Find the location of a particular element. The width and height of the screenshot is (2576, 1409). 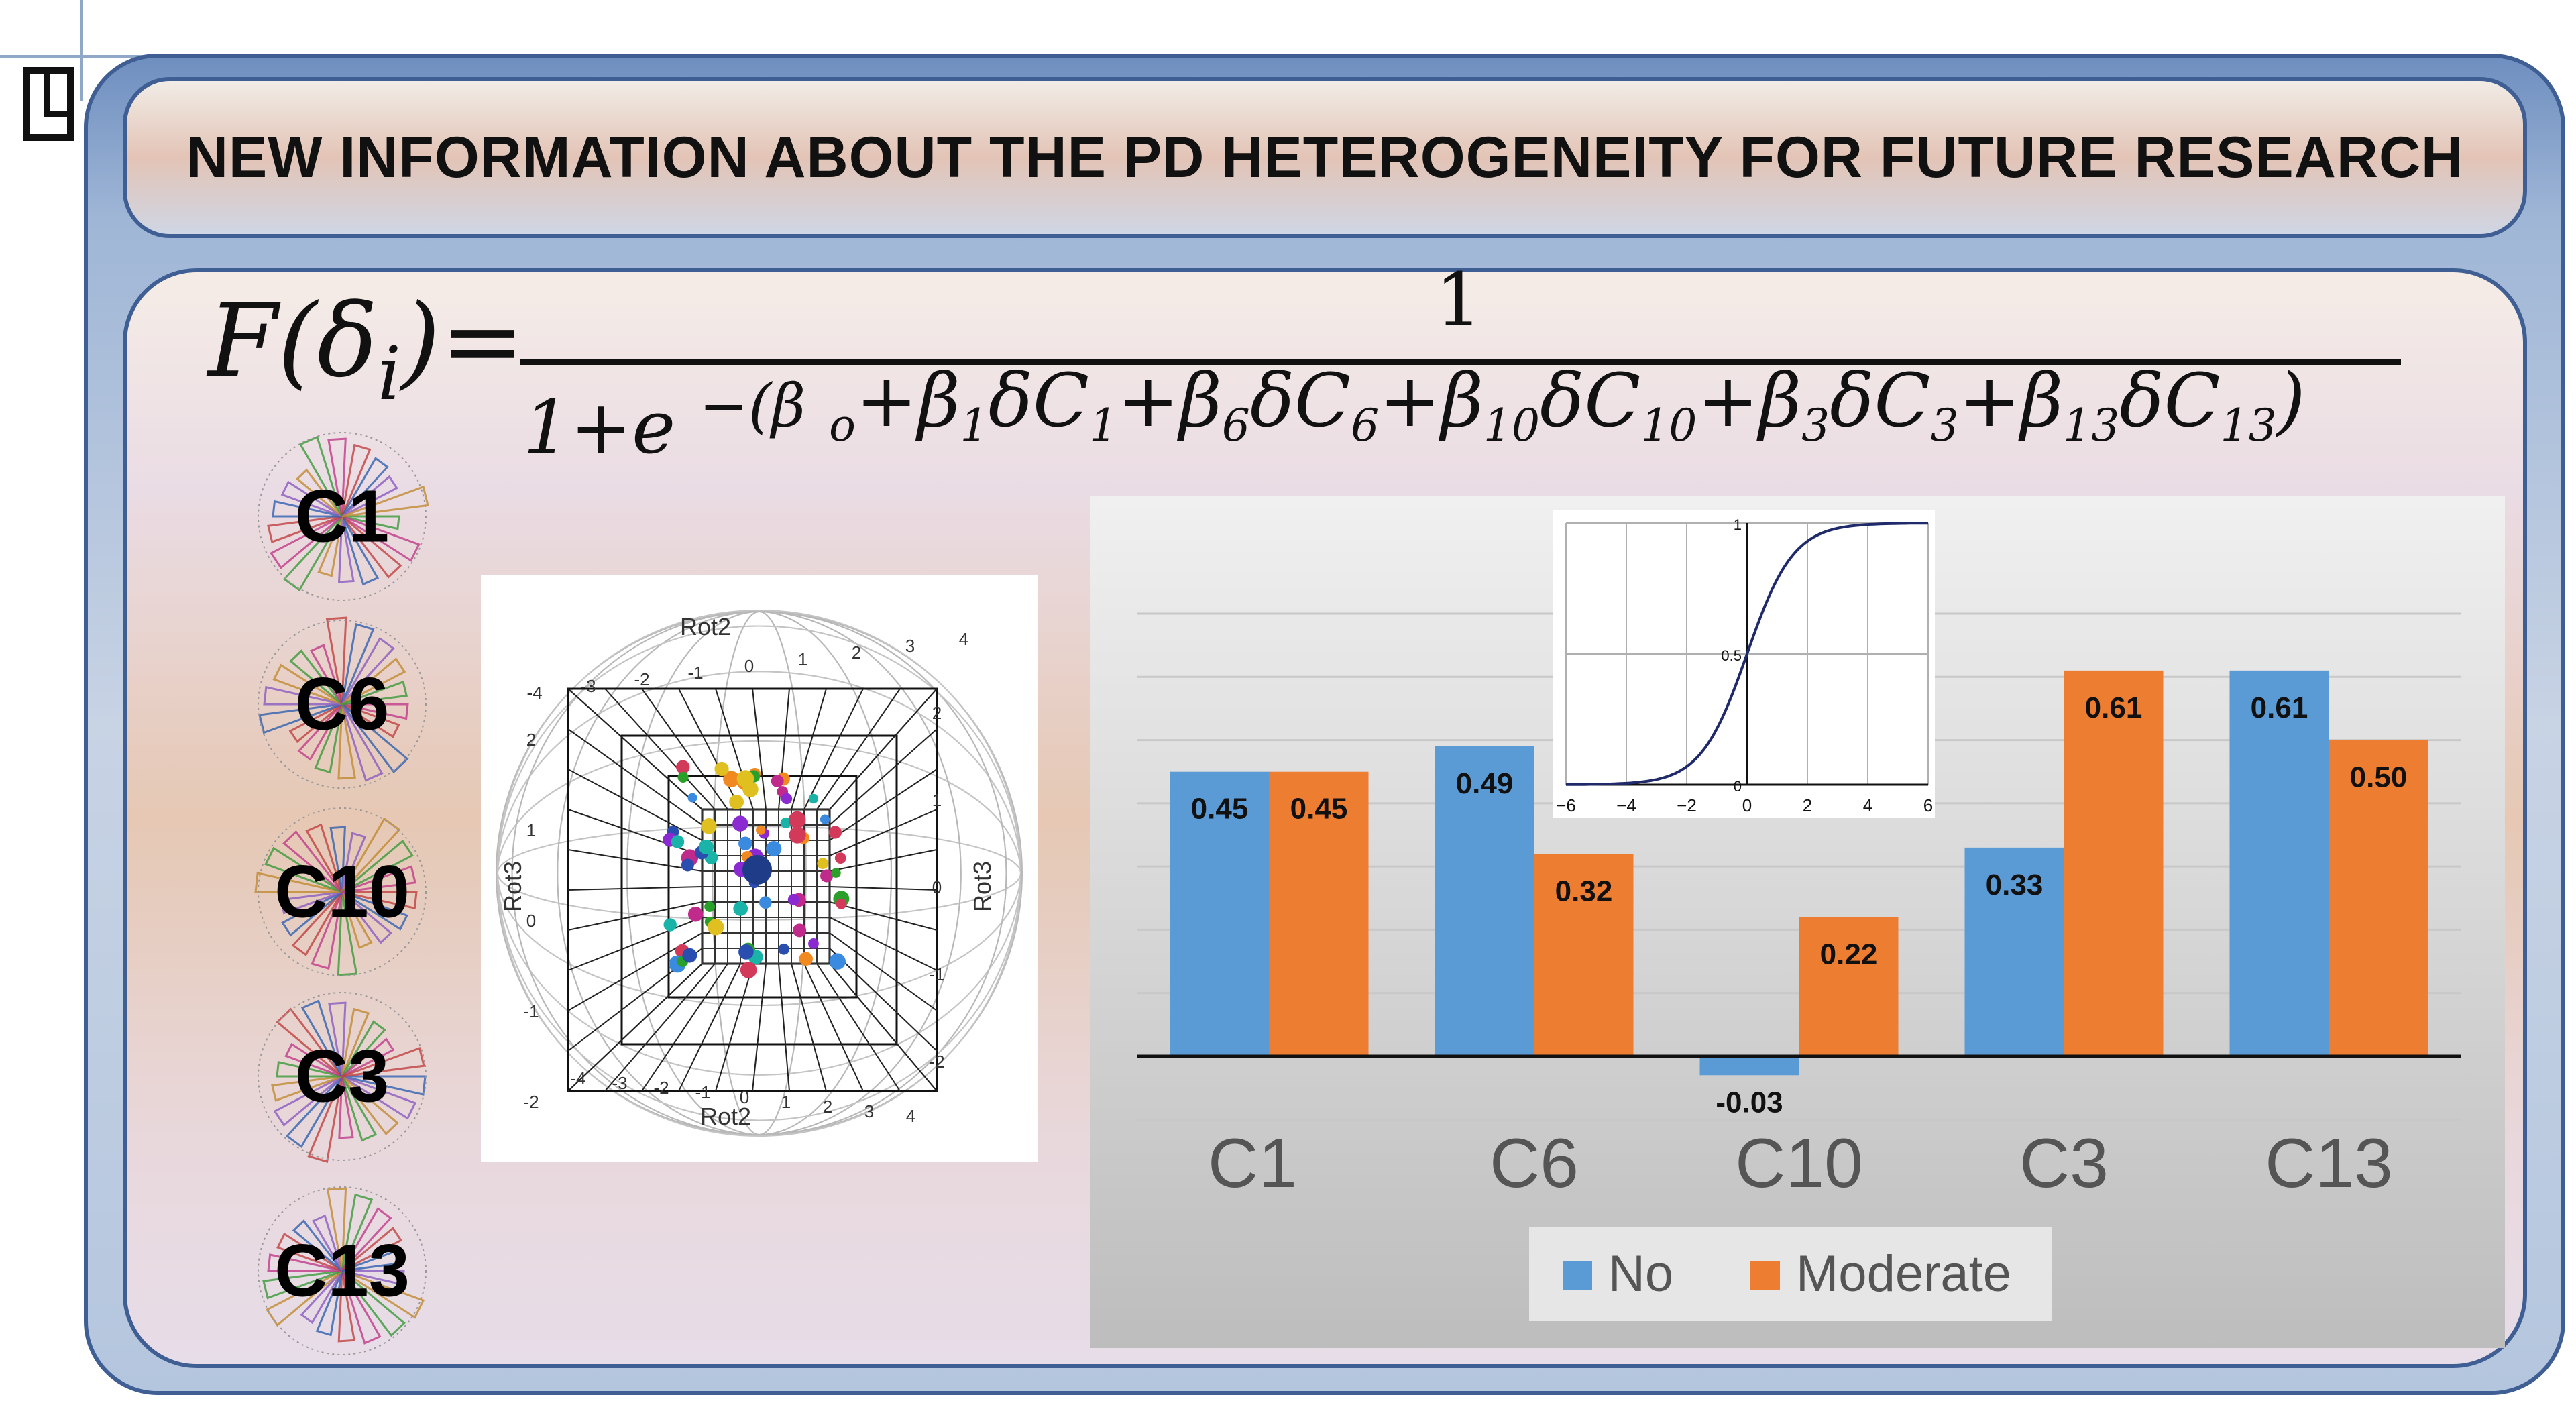

category-label: C10 is located at coordinates (1799, 1163).